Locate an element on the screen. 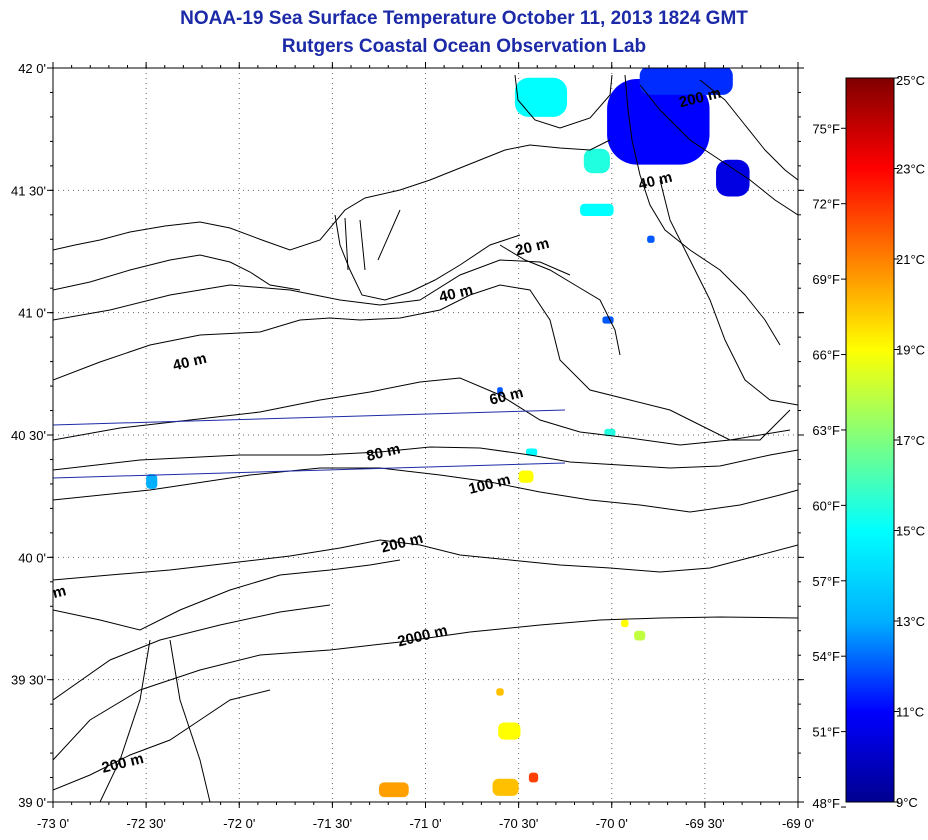  contour-label-7: 200 m is located at coordinates (401, 543).